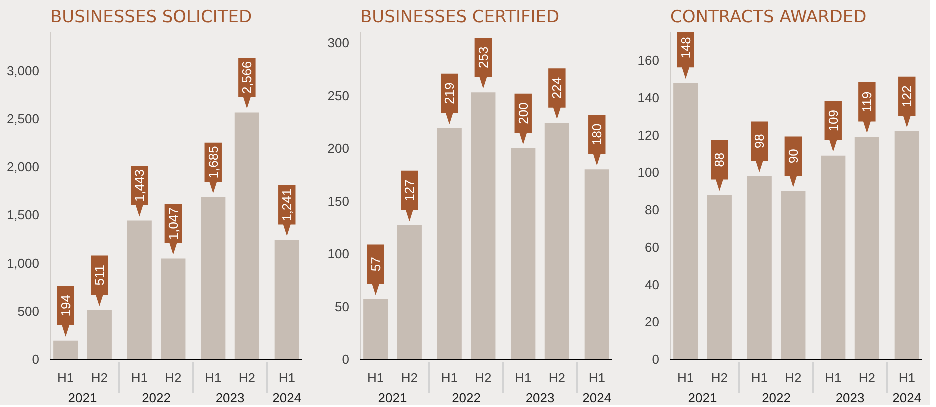 This screenshot has height=407, width=936. I want to click on chart-title: CONTRACTS AWARDED, so click(768, 18).